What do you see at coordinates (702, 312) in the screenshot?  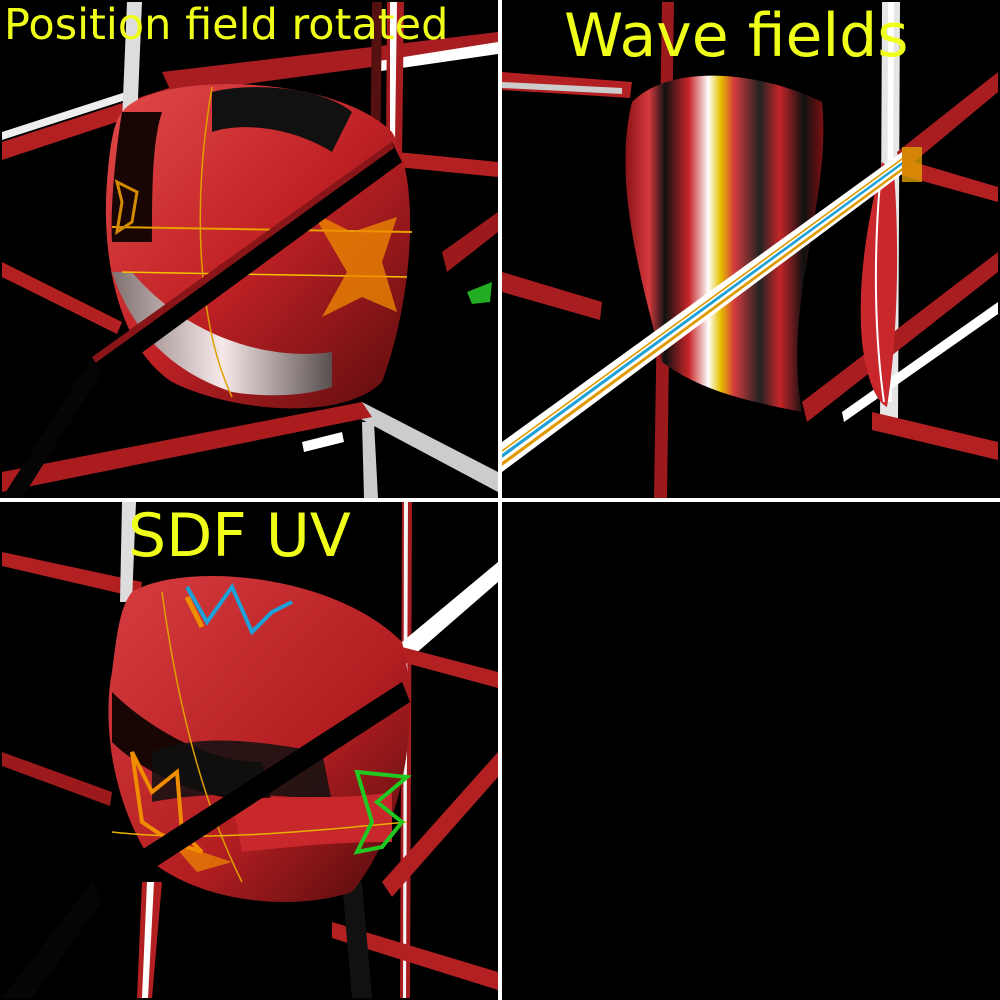 I see `diagonal-beam` at bounding box center [702, 312].